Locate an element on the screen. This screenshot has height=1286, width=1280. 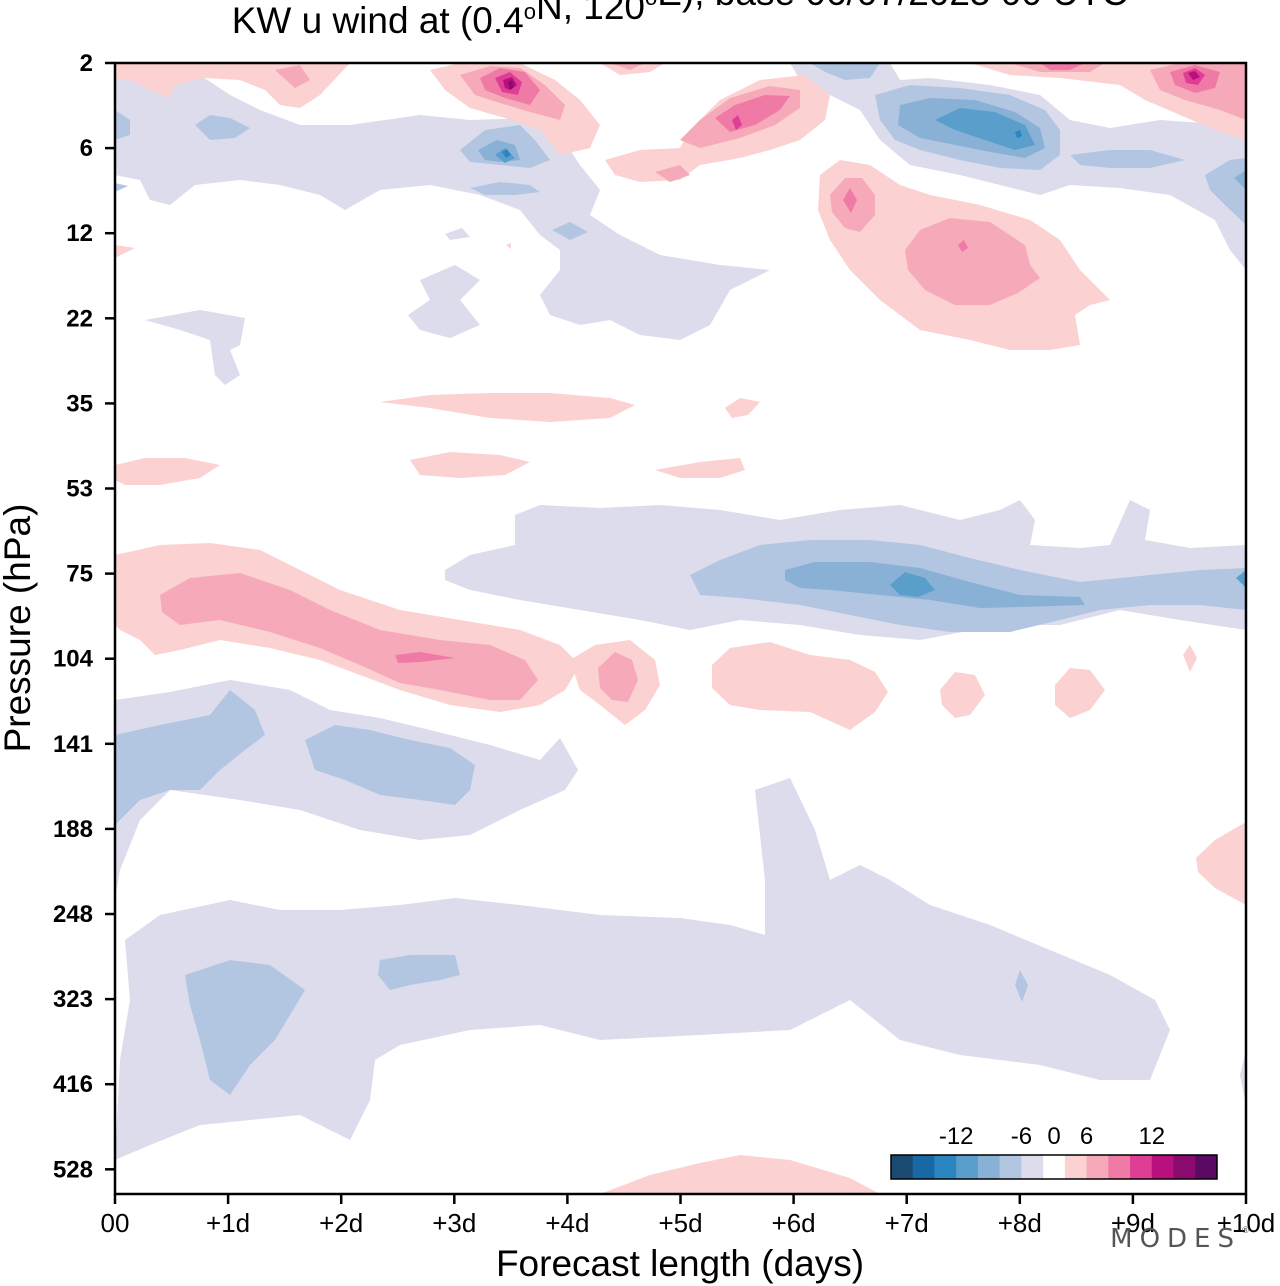
y-tick-label: 141 is located at coordinates (73, 744).